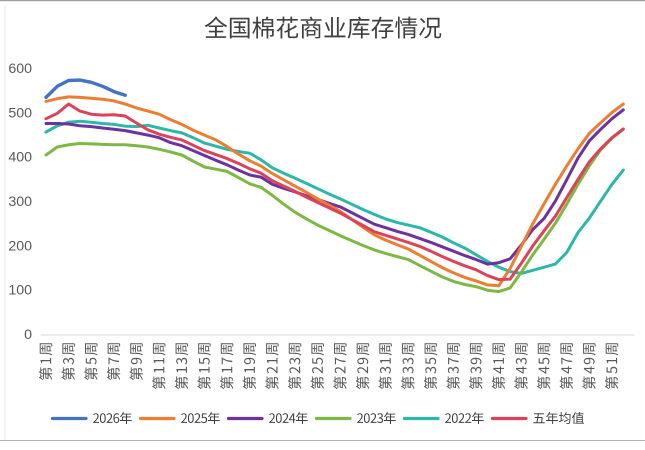  What do you see at coordinates (20, 202) in the screenshot?
I see `svg-text: 300` at bounding box center [20, 202].